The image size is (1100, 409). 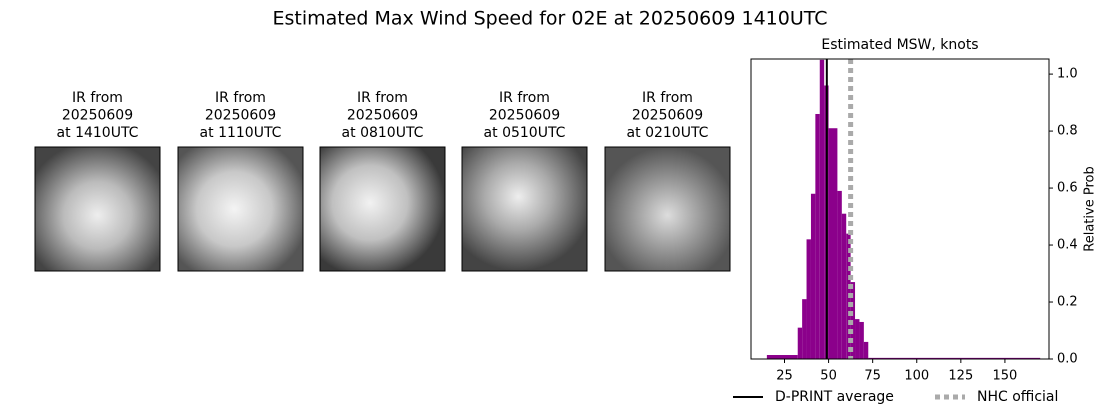 I want to click on axes-title: Estimated MSW, knots, so click(x=899, y=45).